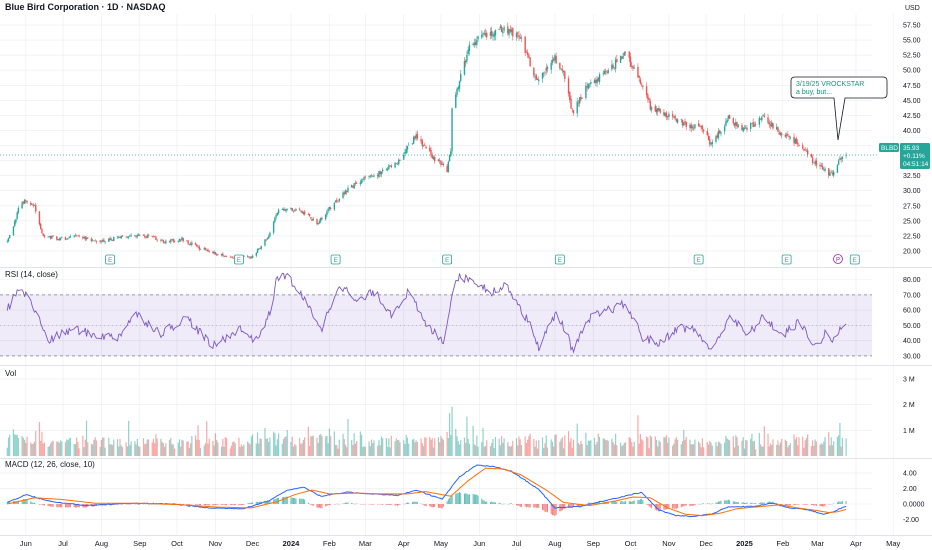 The height and width of the screenshot is (550, 932). I want to click on symbol-tag-text: BLBD, so click(889, 148).